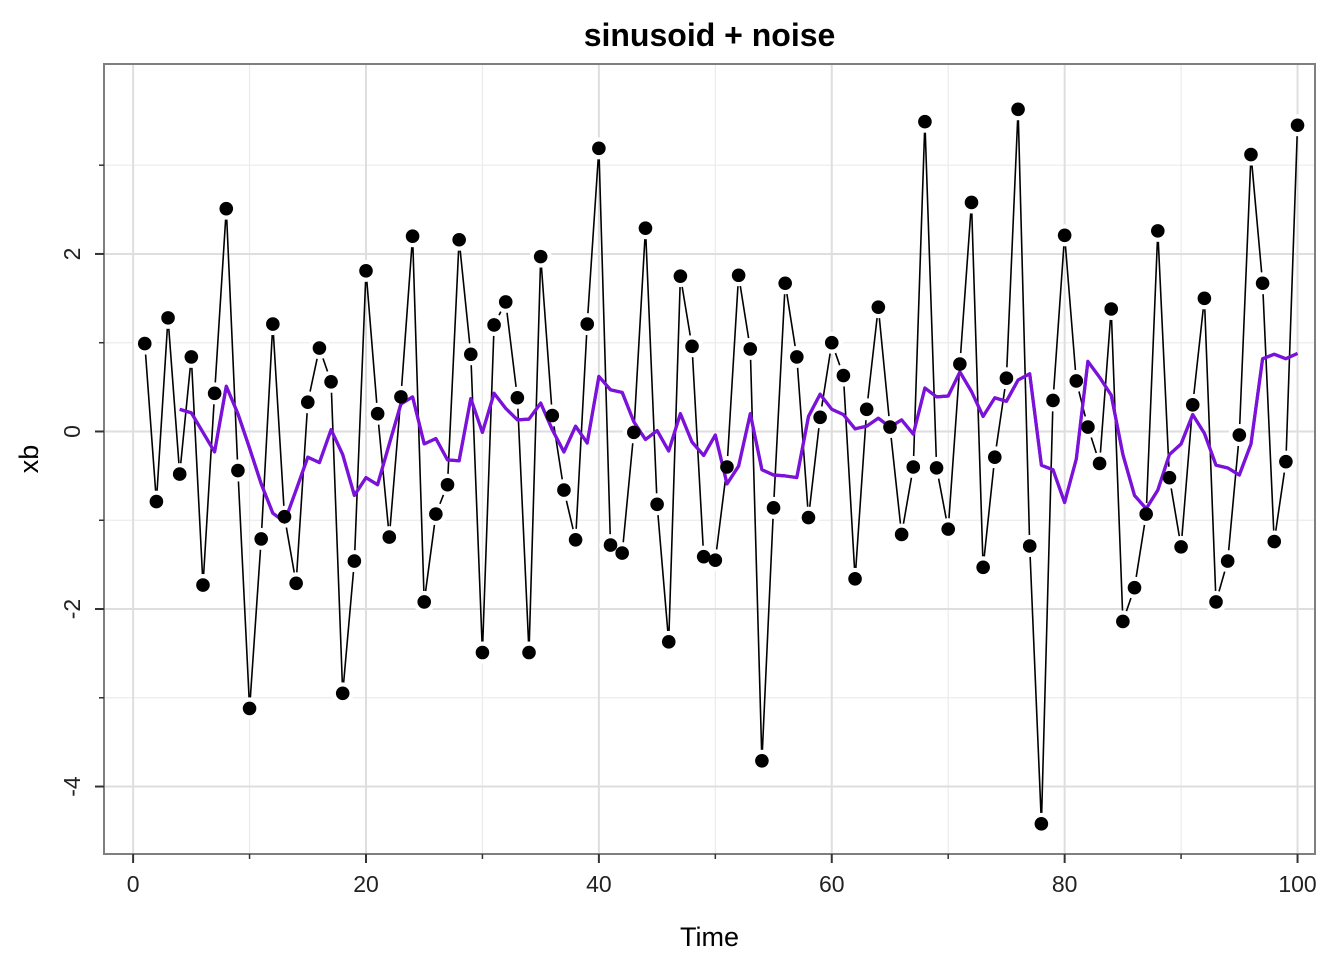 The height and width of the screenshot is (960, 1344). What do you see at coordinates (29, 459) in the screenshot?
I see `y-axis-label: xb` at bounding box center [29, 459].